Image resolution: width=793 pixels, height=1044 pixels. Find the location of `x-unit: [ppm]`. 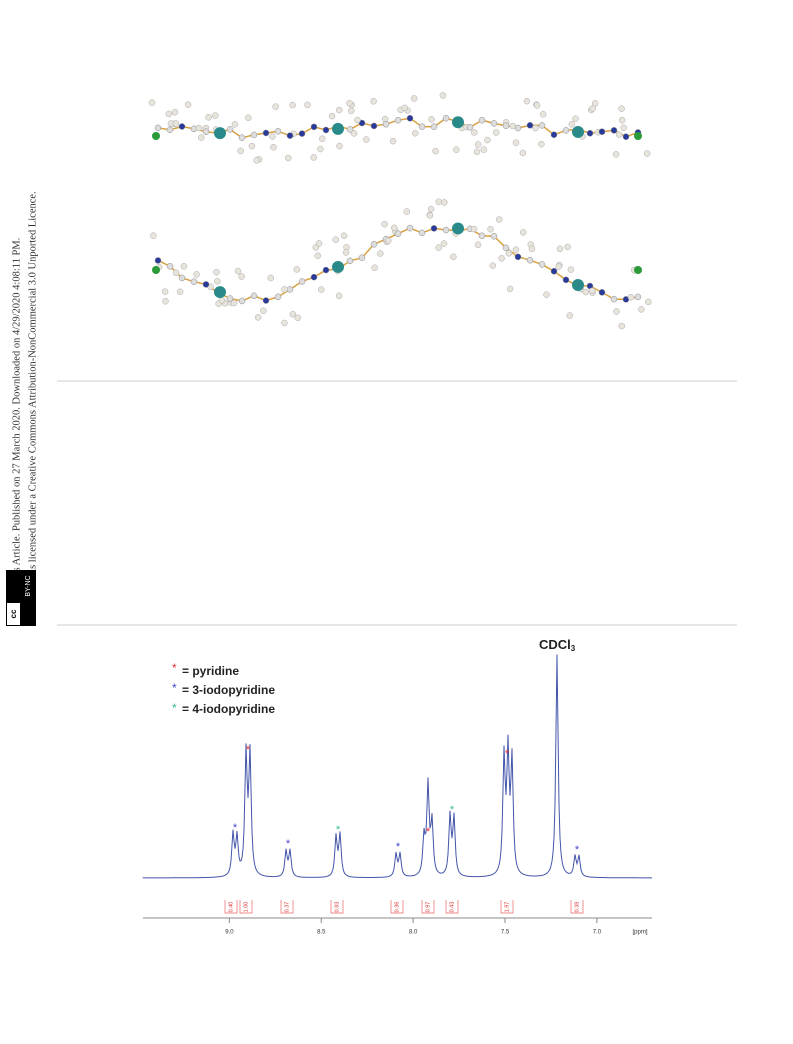

x-unit: [ppm] is located at coordinates (639, 933).